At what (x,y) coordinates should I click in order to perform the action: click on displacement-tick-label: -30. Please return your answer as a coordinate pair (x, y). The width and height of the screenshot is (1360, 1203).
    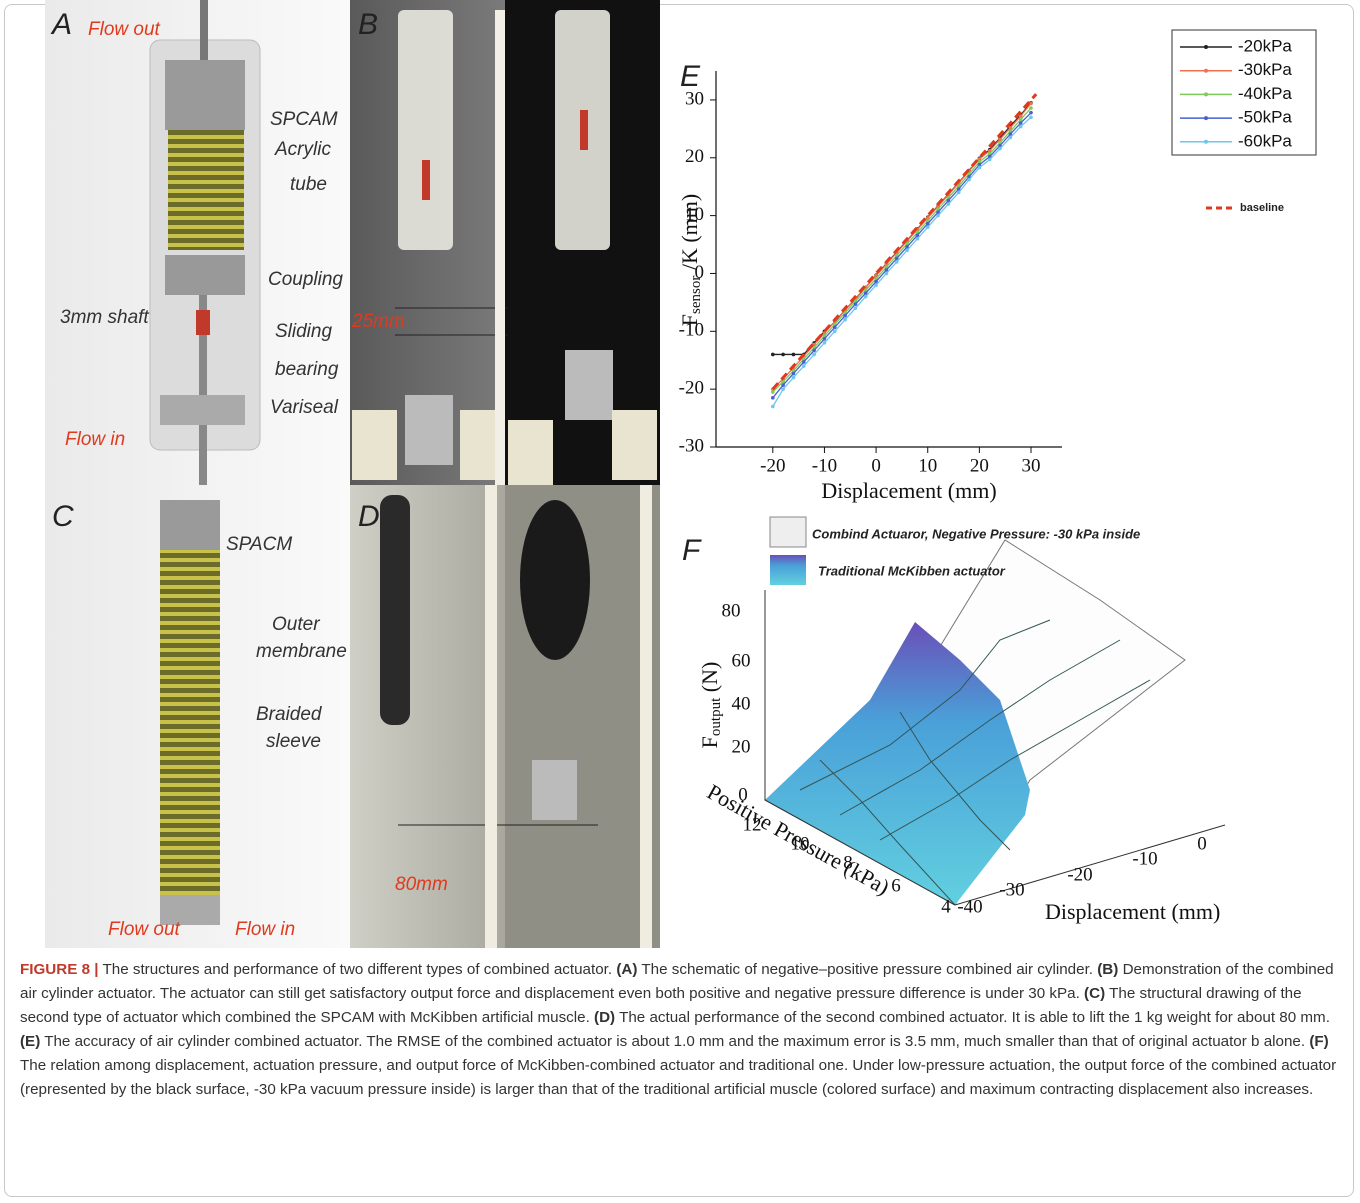
    Looking at the image, I should click on (1011, 889).